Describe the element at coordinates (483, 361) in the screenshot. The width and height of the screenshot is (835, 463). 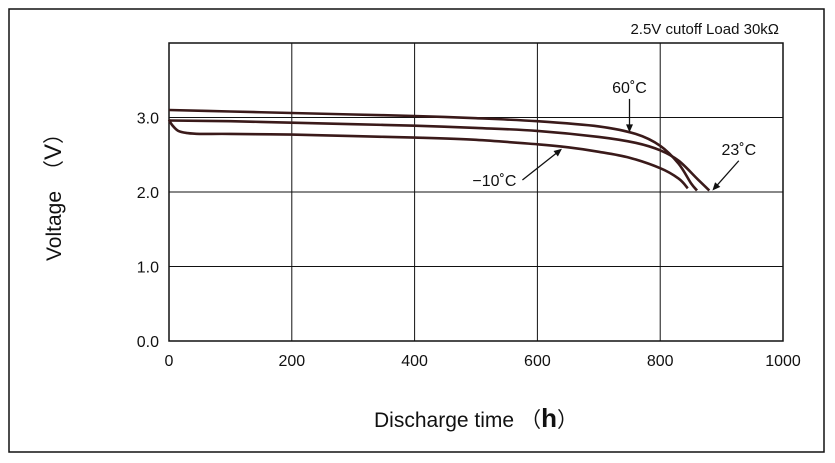
I see `x-tick-labels: 0 200 400 600 800 1000` at that location.